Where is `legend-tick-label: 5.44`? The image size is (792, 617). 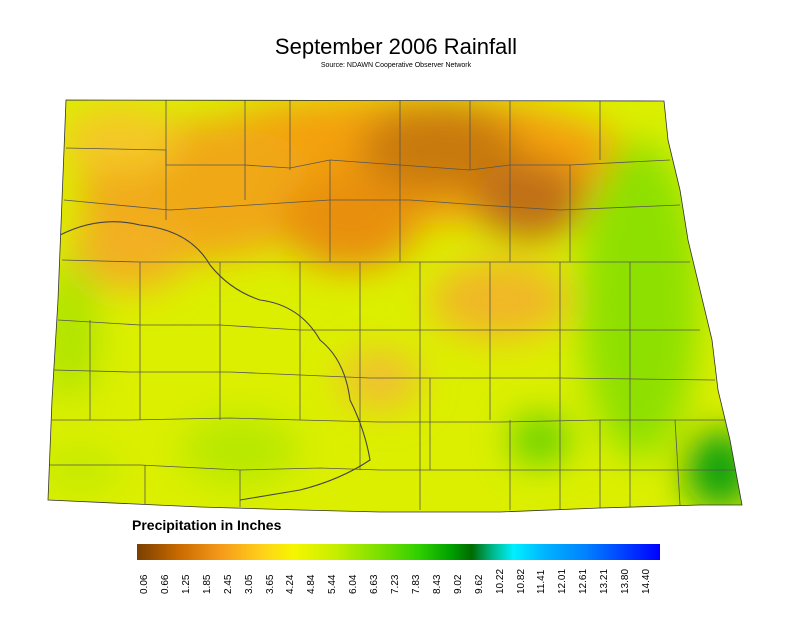 legend-tick-label: 5.44 is located at coordinates (333, 584).